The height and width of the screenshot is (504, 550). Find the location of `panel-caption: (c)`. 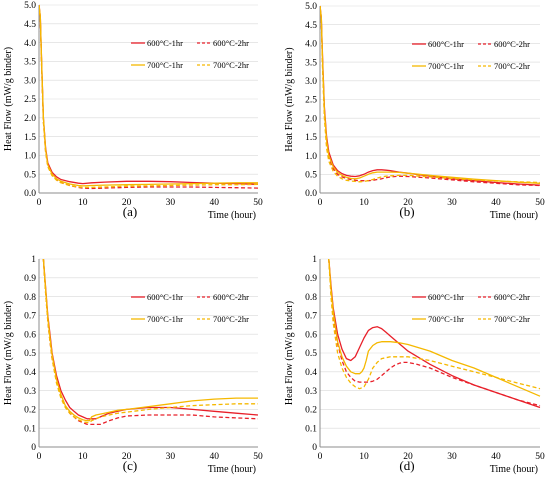

panel-caption: (c) is located at coordinates (130, 465).